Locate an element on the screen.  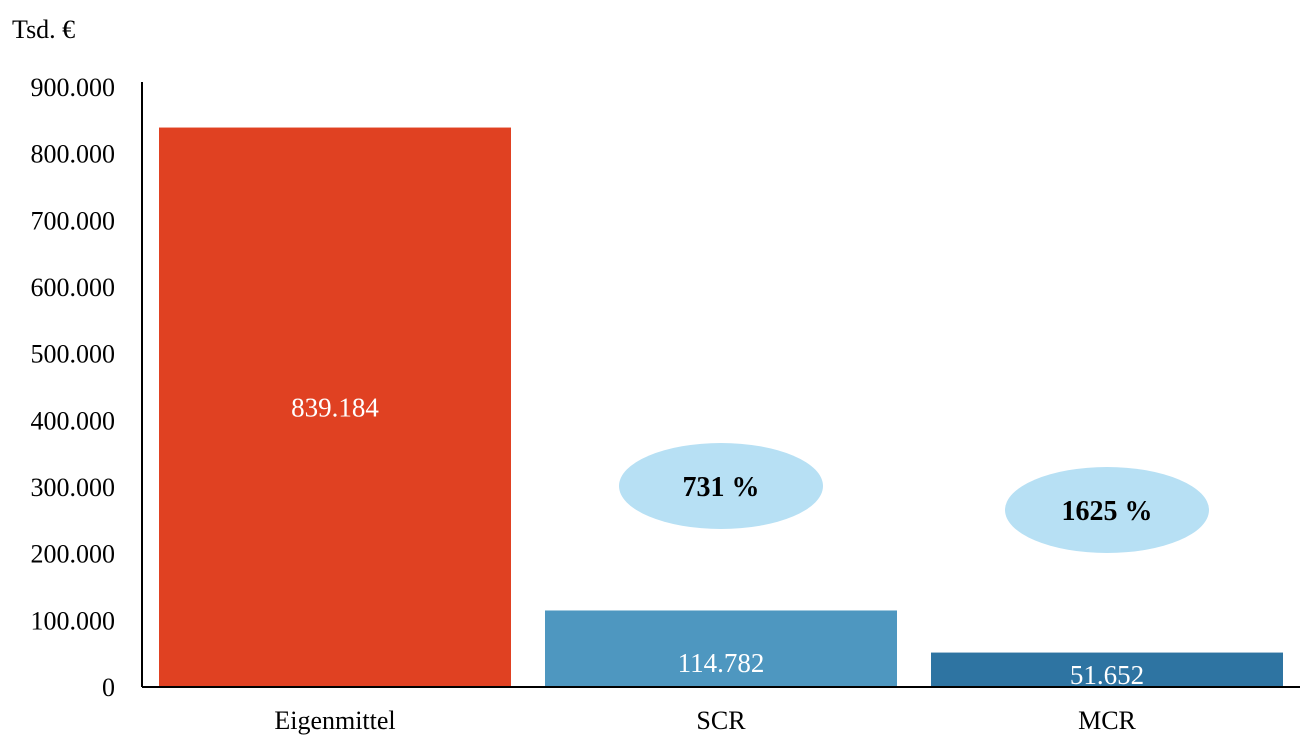
y-tick-label: 0 is located at coordinates (108, 687).